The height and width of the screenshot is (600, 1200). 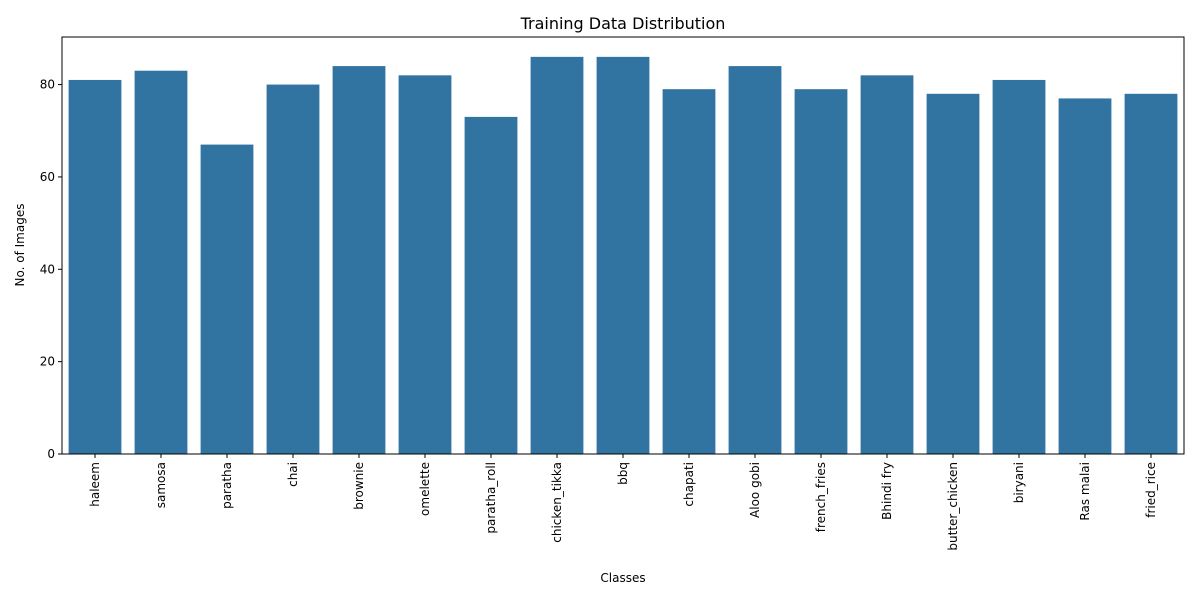 I want to click on bar-paratha-roll, so click(x=491, y=285).